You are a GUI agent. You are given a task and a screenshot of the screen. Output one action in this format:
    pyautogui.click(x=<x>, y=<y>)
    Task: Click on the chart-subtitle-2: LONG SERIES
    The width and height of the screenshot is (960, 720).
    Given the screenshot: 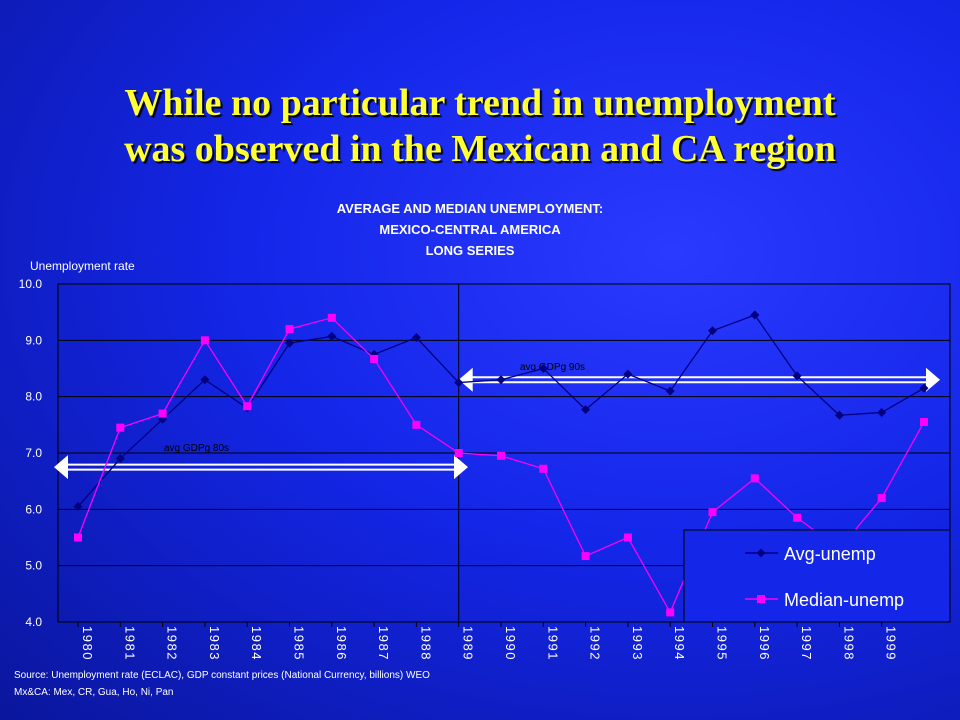 What is the action you would take?
    pyautogui.click(x=470, y=250)
    